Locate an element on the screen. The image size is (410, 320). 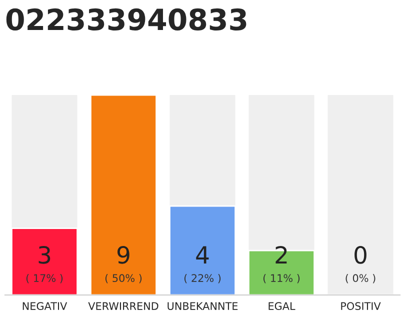
x-tick-label: NEGATIV is located at coordinates (45, 306).